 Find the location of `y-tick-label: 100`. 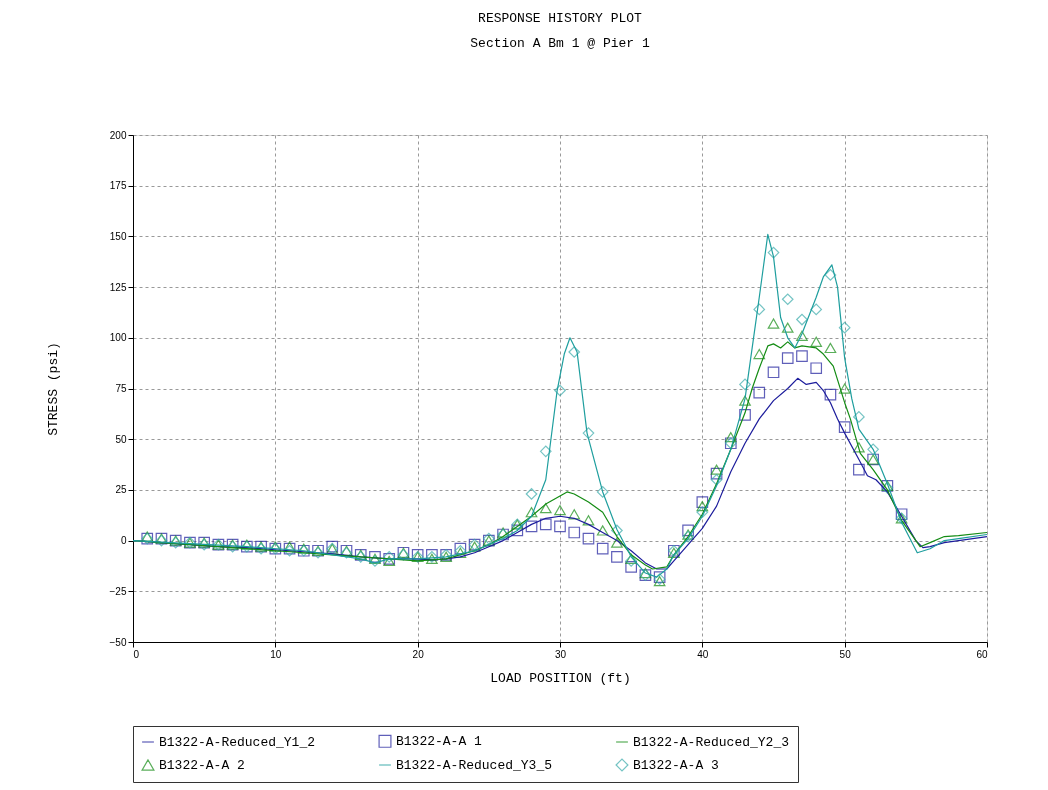

y-tick-label: 100 is located at coordinates (118, 338).